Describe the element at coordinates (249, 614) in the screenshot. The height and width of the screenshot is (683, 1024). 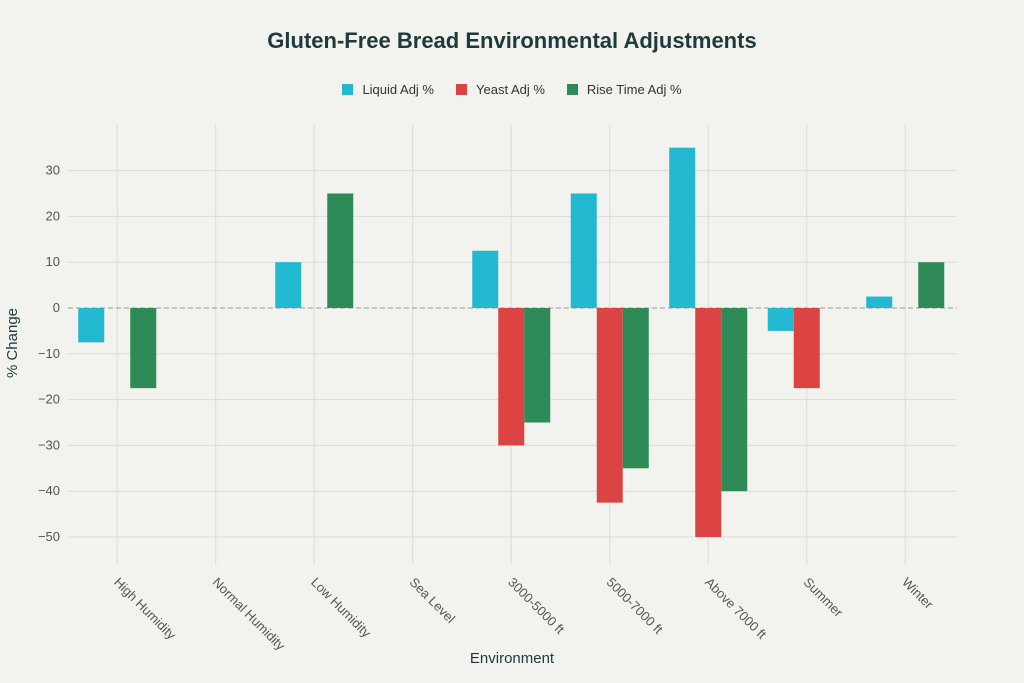
I see `x-tick-label: Normal Humidity` at that location.